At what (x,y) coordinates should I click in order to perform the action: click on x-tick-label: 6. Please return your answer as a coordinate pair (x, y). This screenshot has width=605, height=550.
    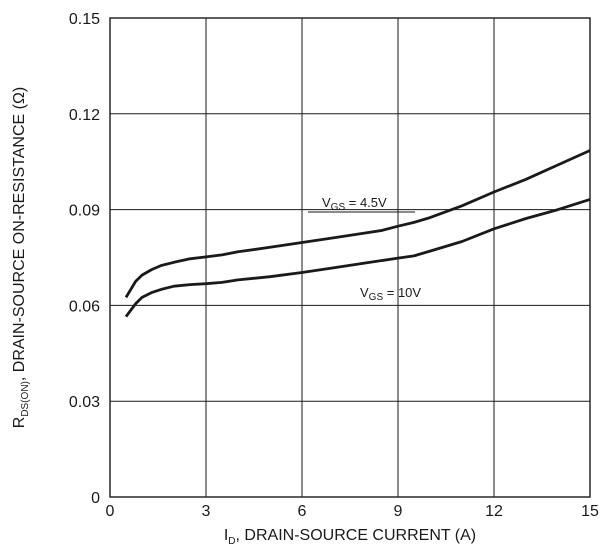
    Looking at the image, I should click on (302, 511).